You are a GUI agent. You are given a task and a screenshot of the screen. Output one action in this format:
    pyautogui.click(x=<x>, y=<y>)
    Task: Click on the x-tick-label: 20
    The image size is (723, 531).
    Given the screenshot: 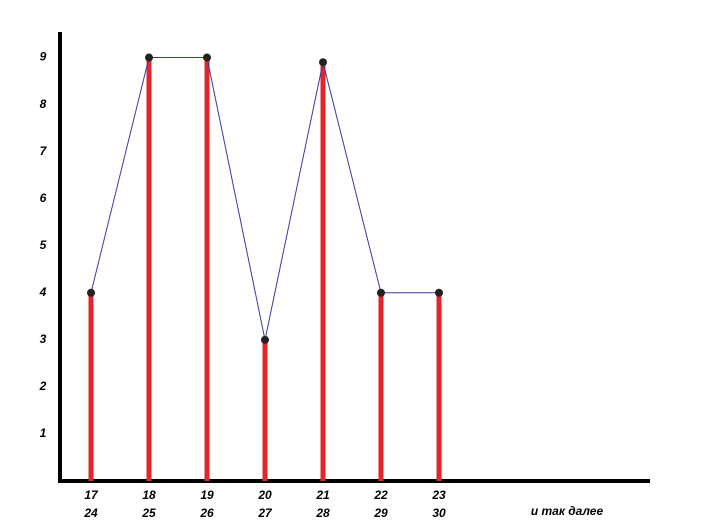 What is the action you would take?
    pyautogui.click(x=264, y=495)
    